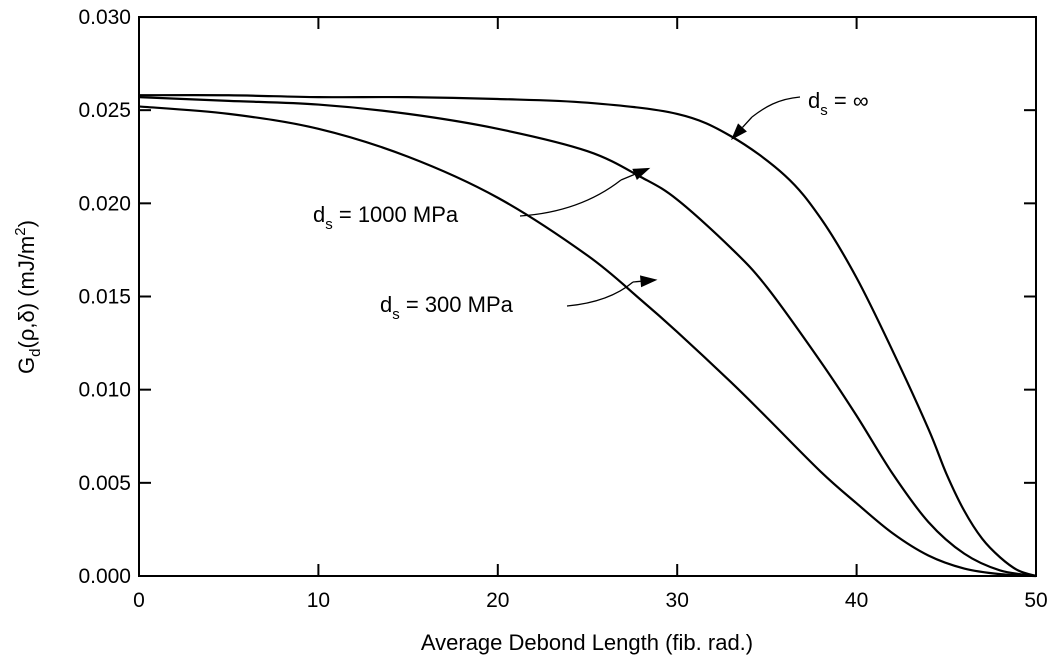 This screenshot has width=1053, height=660. I want to click on y-tick-label: 0.020, so click(104, 203).